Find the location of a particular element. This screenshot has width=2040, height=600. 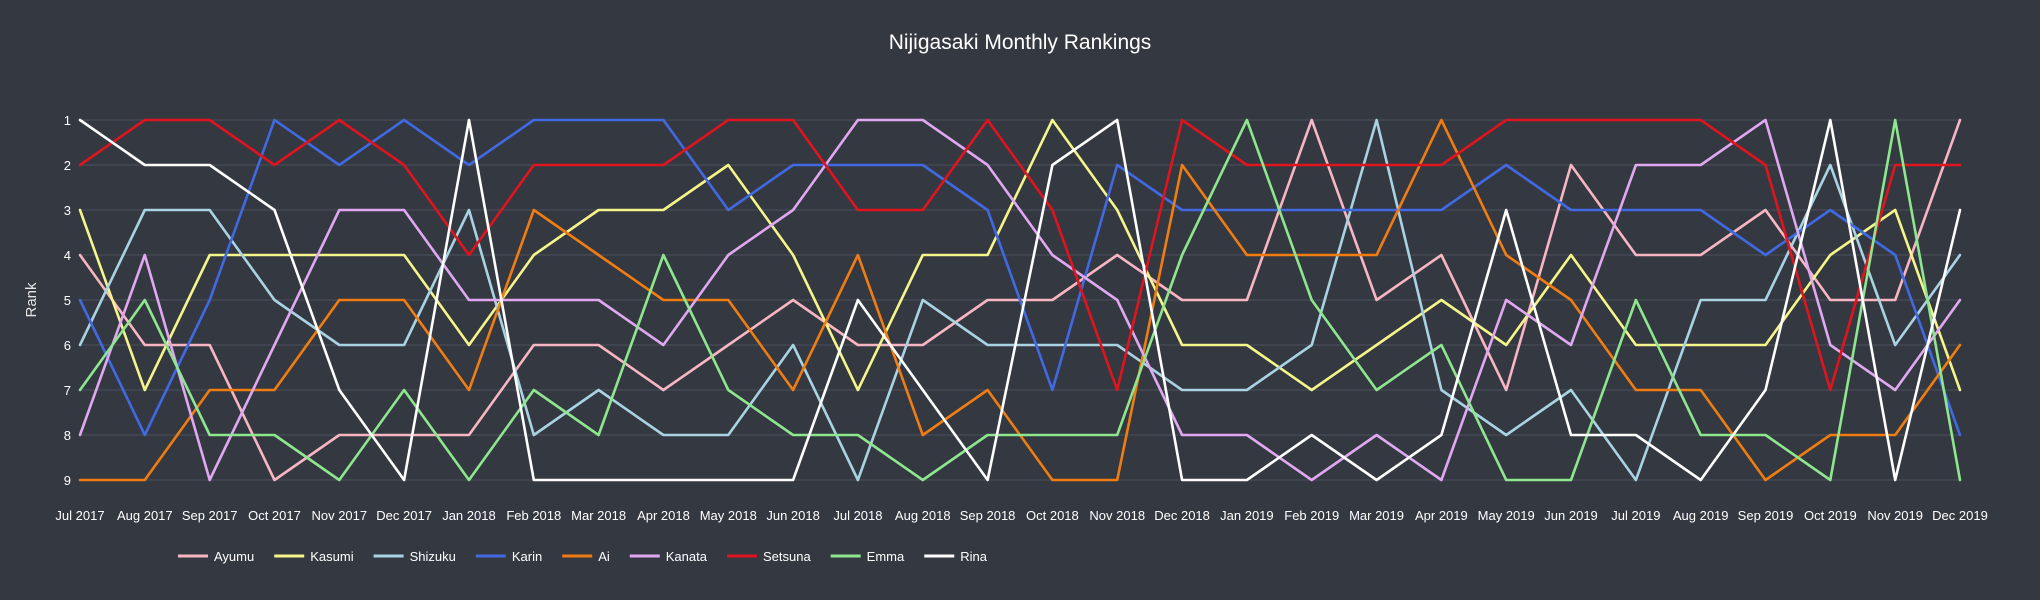

x-tick-label: Apr 2018 is located at coordinates (663, 515).